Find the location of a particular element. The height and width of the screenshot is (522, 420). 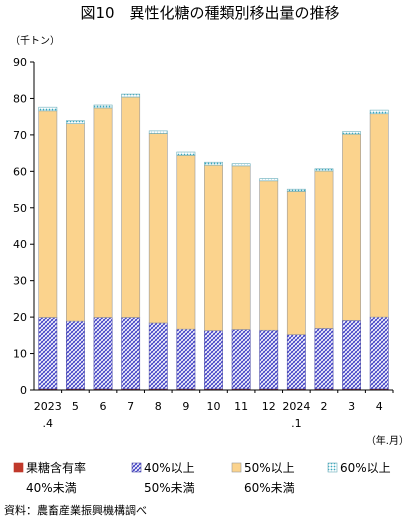

y-tick-label: 80 is located at coordinates (20, 98).